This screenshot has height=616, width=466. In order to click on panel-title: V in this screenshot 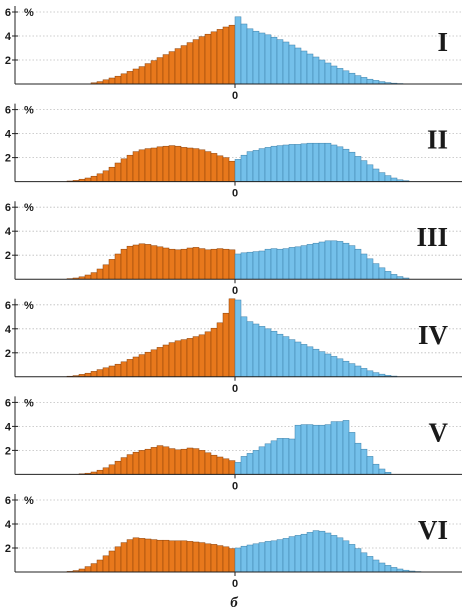, I will do `click(439, 432)`.